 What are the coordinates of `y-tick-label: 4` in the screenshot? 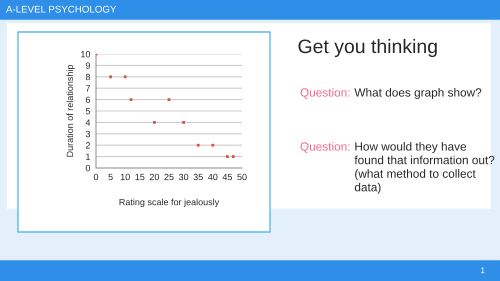 It's located at (88, 122).